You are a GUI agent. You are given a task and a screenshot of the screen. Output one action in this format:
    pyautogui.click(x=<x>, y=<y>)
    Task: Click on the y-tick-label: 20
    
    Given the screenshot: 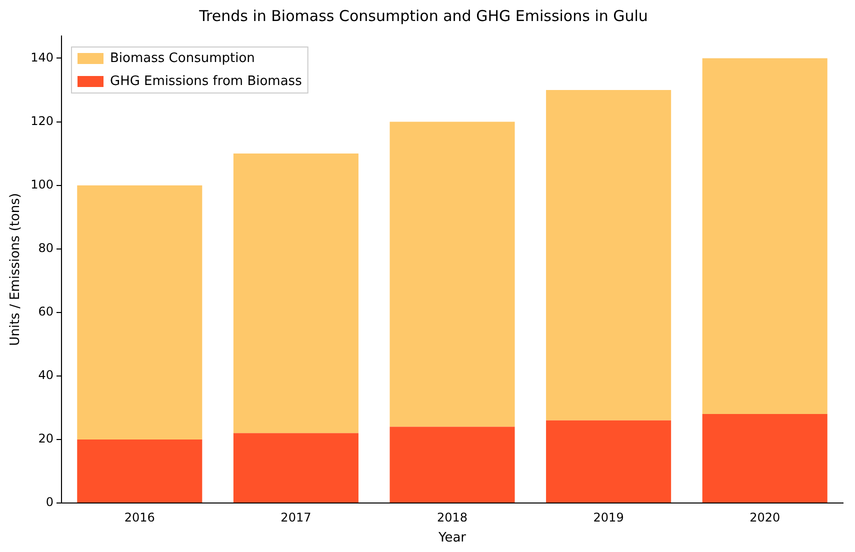 What is the action you would take?
    pyautogui.click(x=46, y=439)
    